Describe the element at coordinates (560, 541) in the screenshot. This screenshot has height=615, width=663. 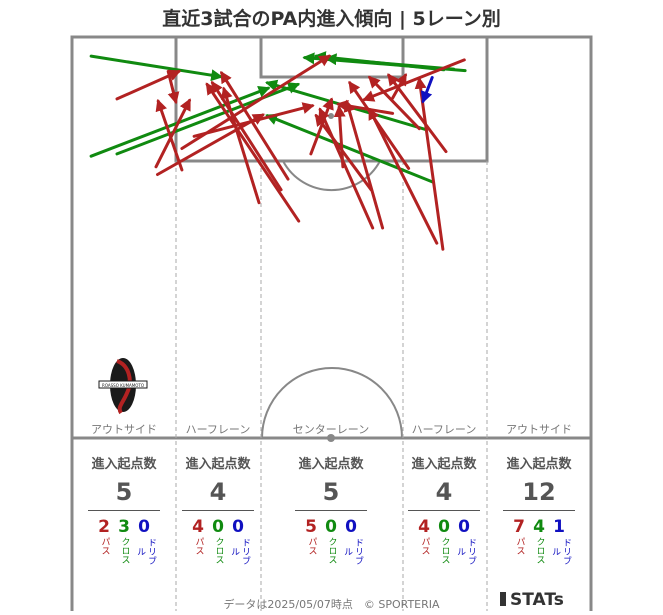
I see `stat-dribble: 1 ドリブル` at that location.